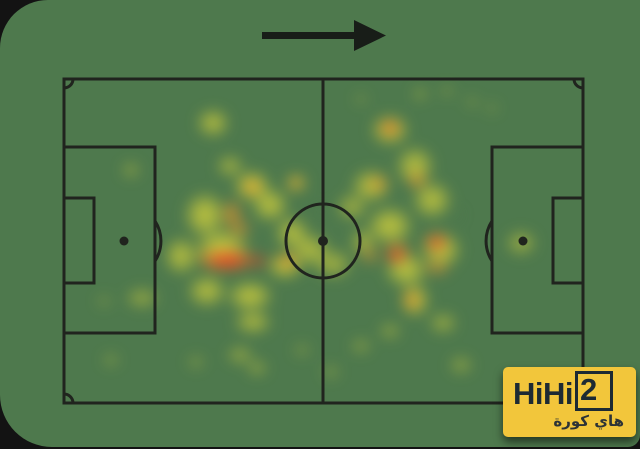  I want to click on left-penalty-box, so click(109, 240).